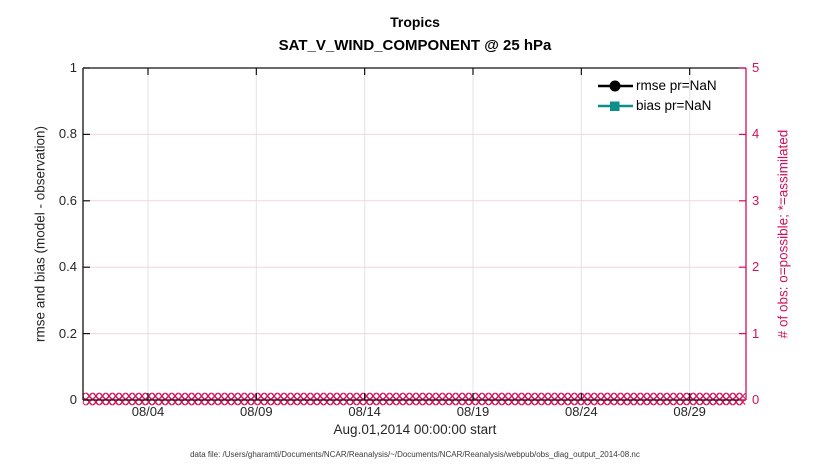 The height and width of the screenshot is (470, 830). Describe the element at coordinates (364, 411) in the screenshot. I see `x-tick-label: 08/14` at that location.